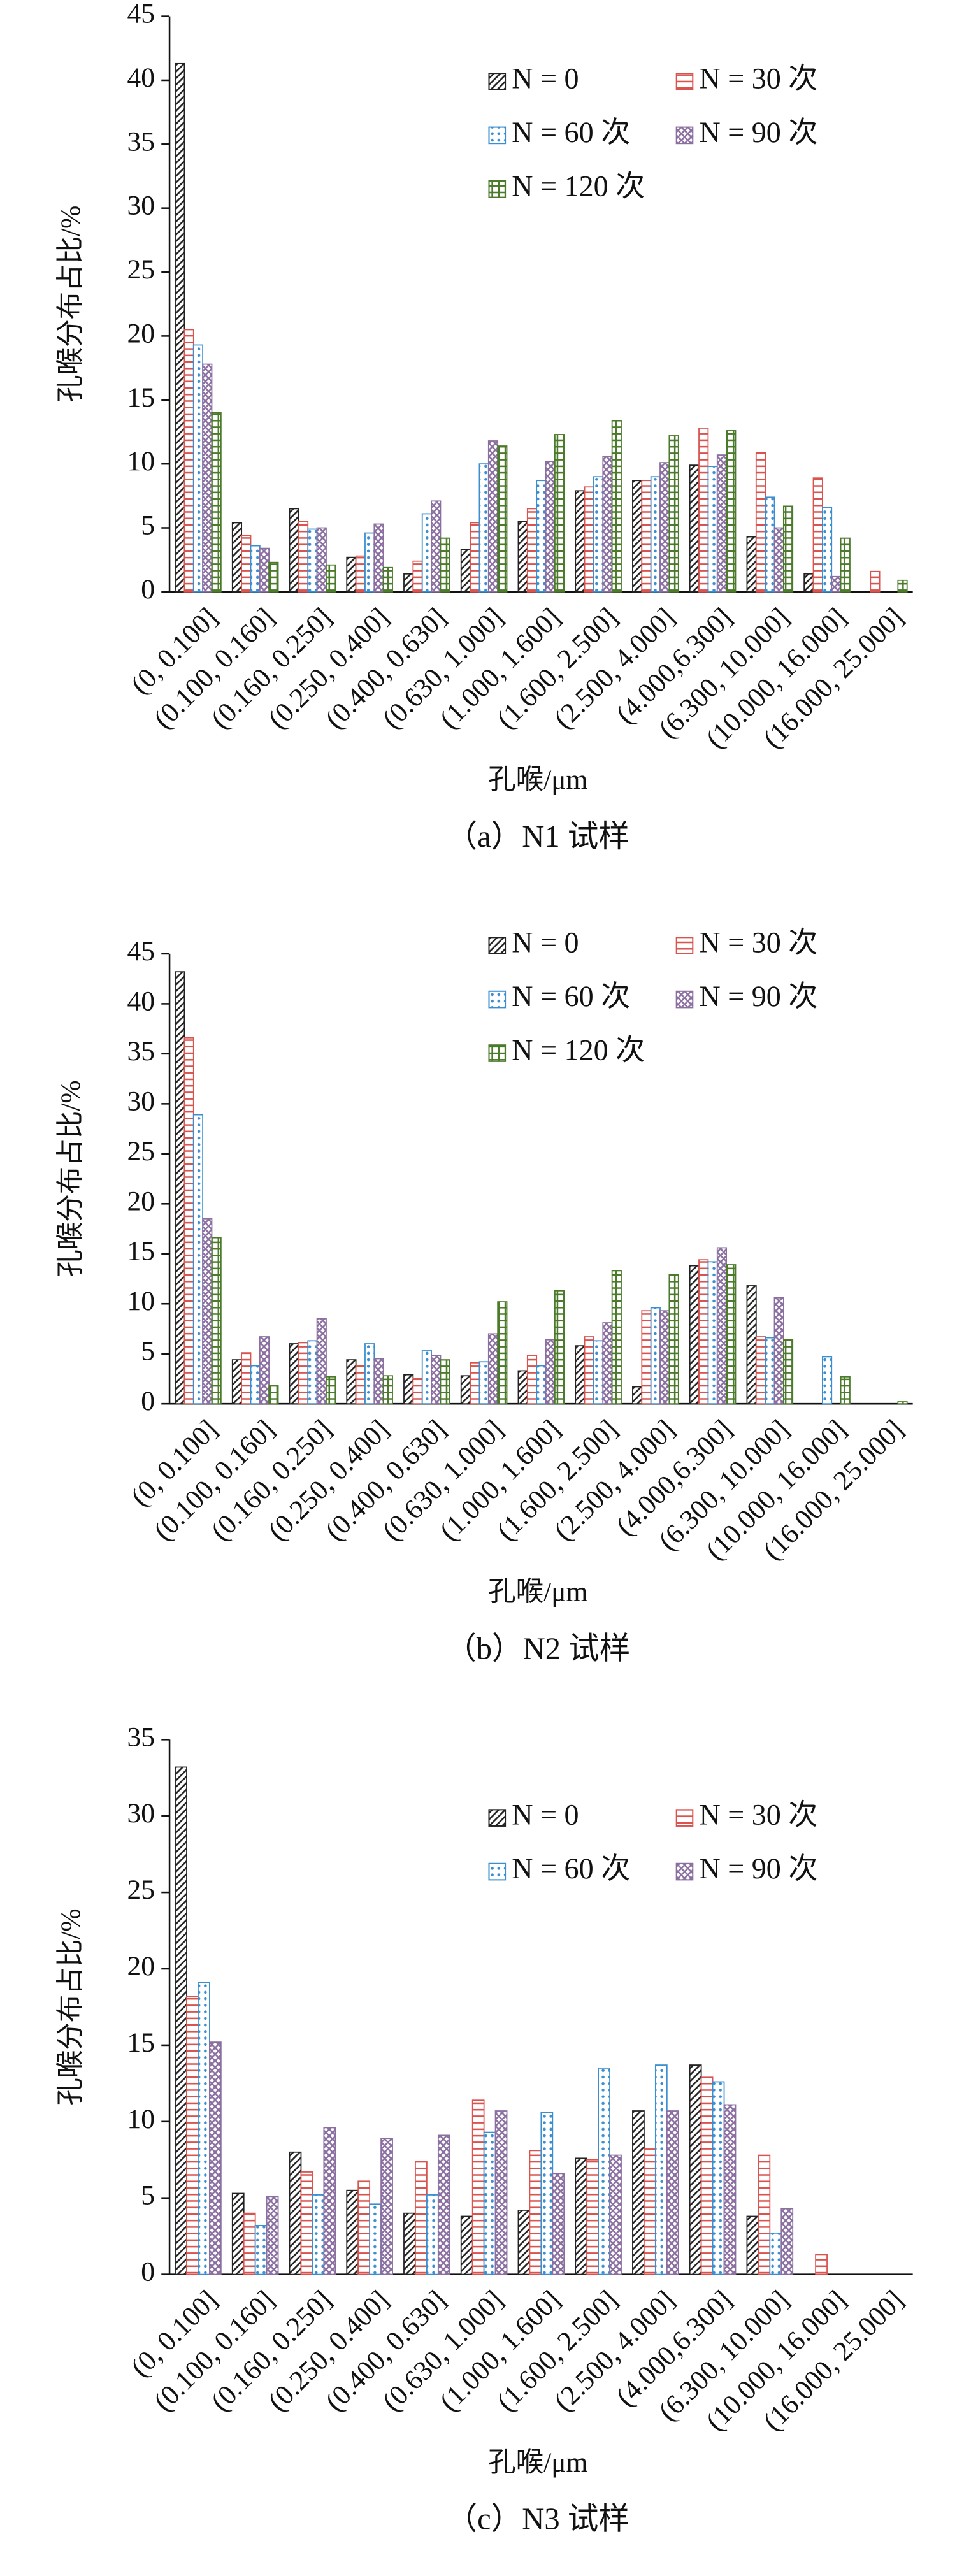 Image resolution: width=978 pixels, height=2576 pixels. I want to click on caption: （a）N1 试样, so click(537, 836).